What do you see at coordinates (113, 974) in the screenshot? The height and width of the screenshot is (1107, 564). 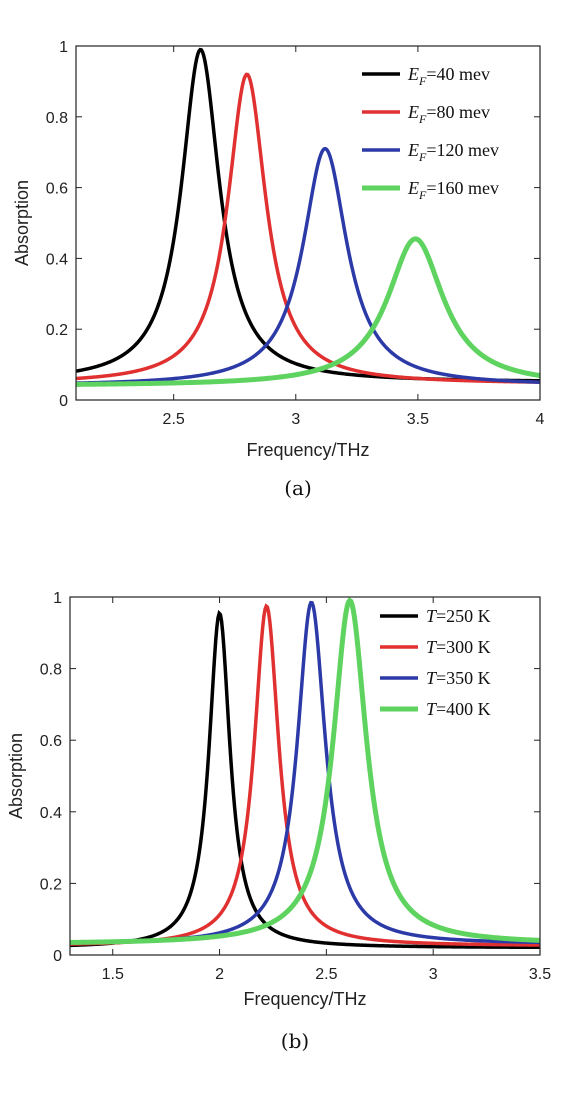 I see `x-tick-label: 1.5` at bounding box center [113, 974].